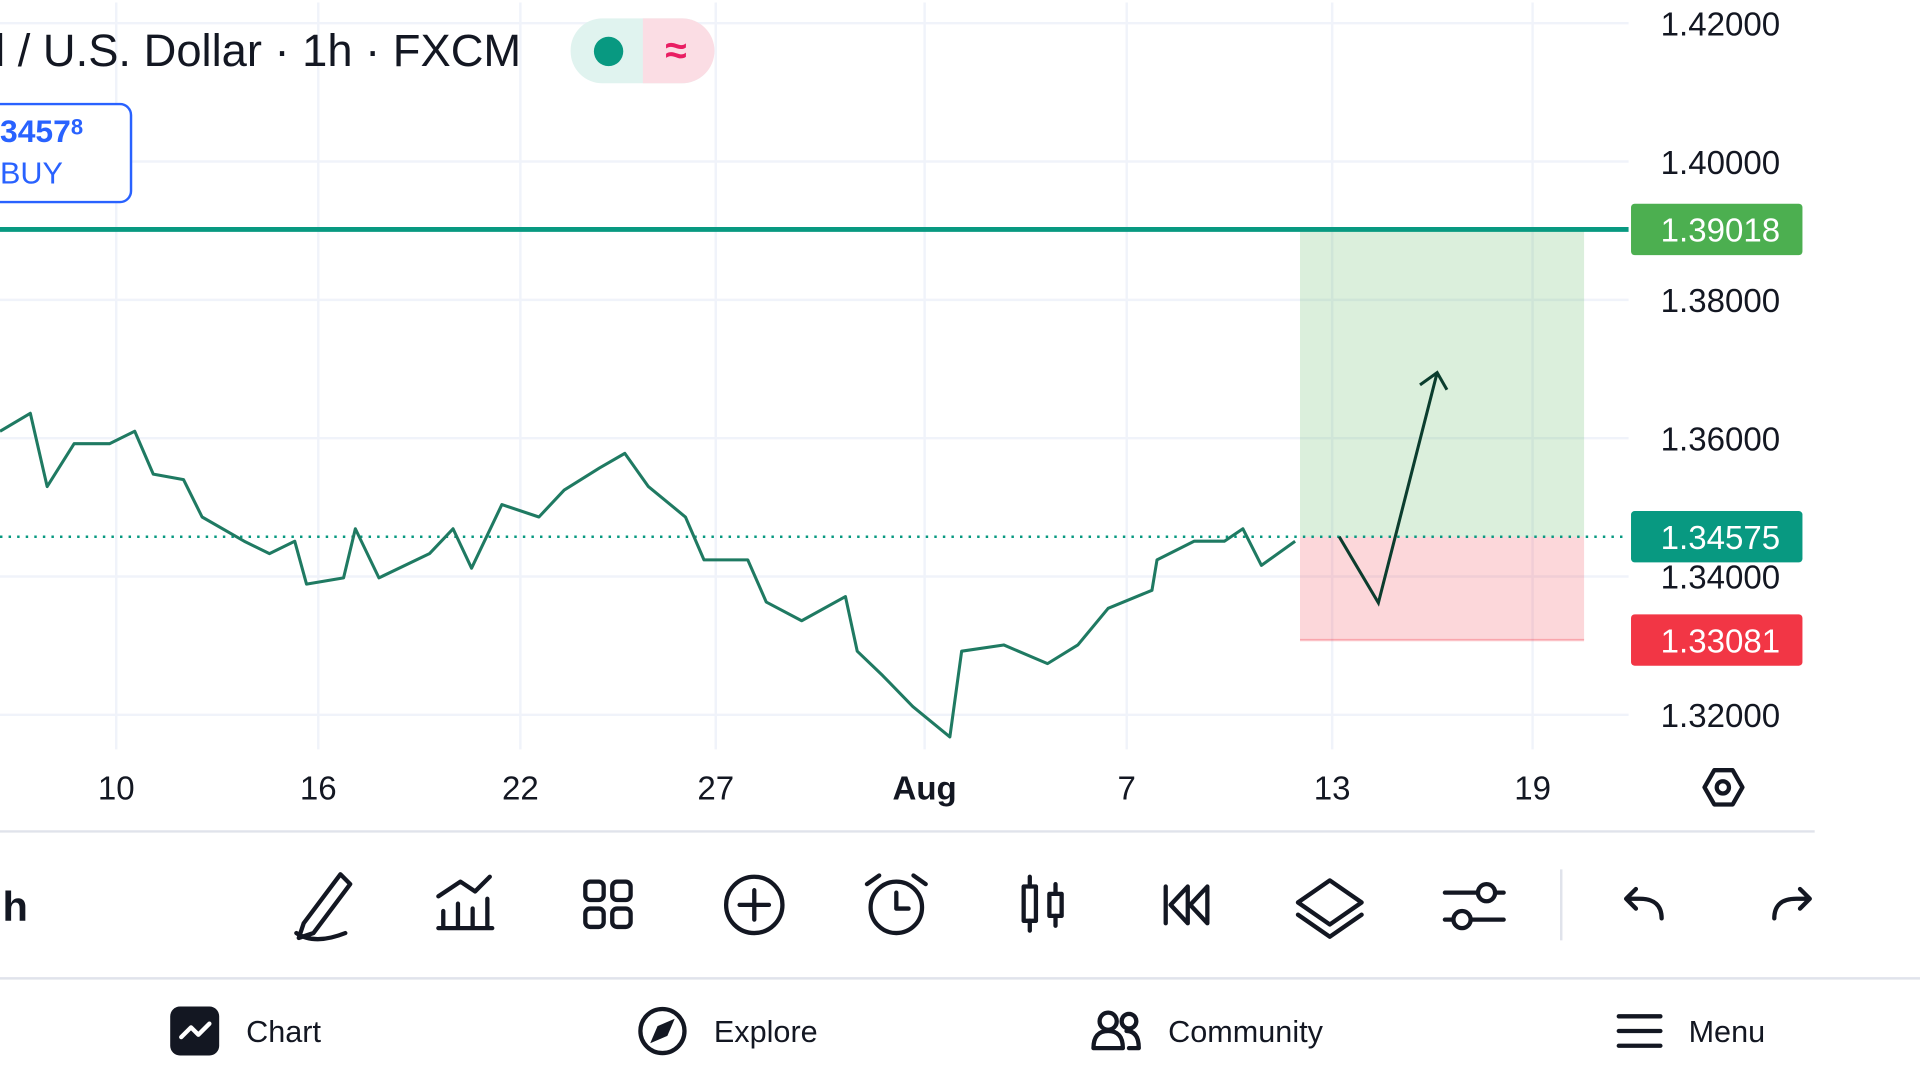 This screenshot has height=1080, width=1920. Describe the element at coordinates (1474, 906) in the screenshot. I see `settings-tool` at that location.